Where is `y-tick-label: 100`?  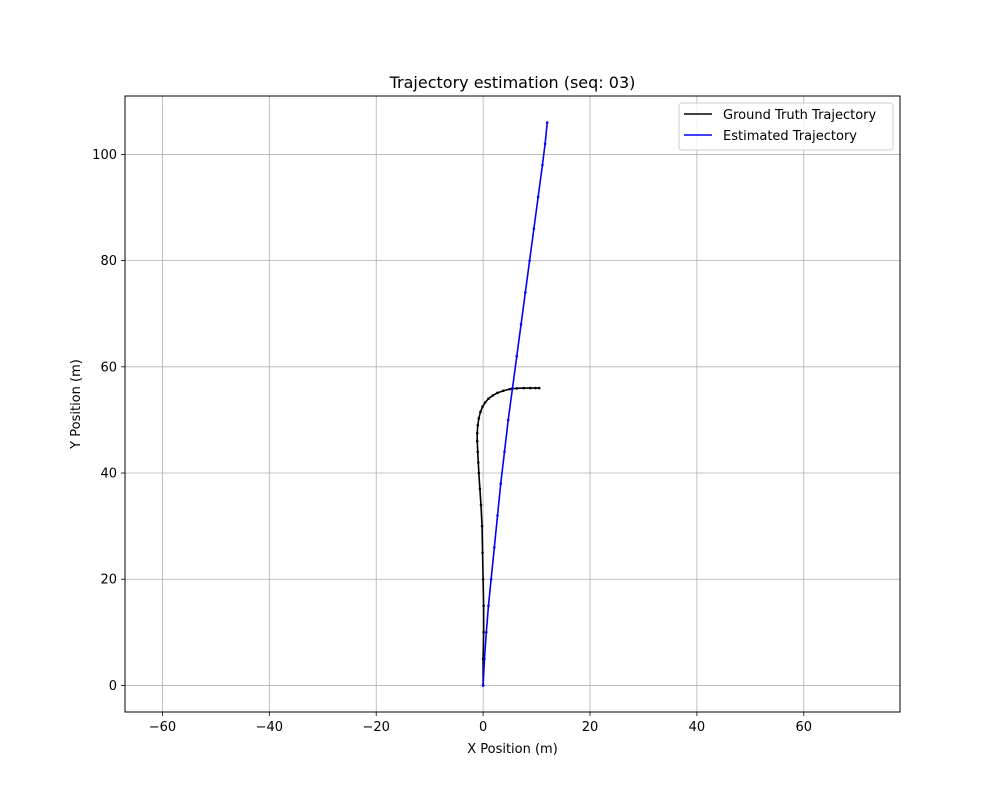
y-tick-label: 100 is located at coordinates (104, 155).